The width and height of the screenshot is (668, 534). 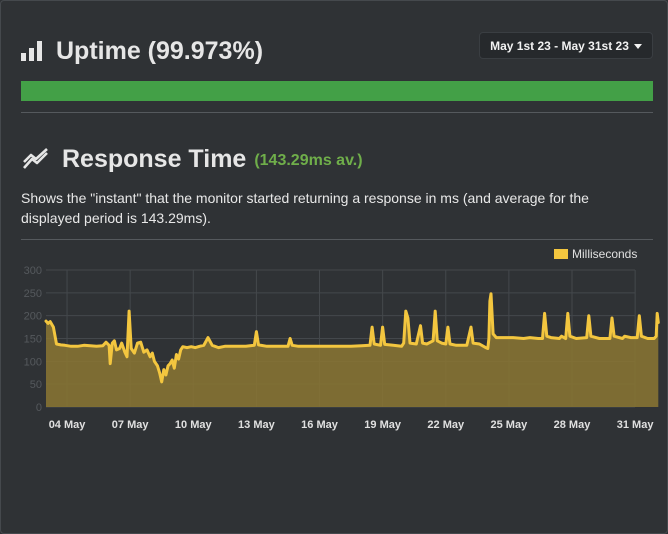 What do you see at coordinates (510, 425) in the screenshot?
I see `x-tick-label: 25 May` at bounding box center [510, 425].